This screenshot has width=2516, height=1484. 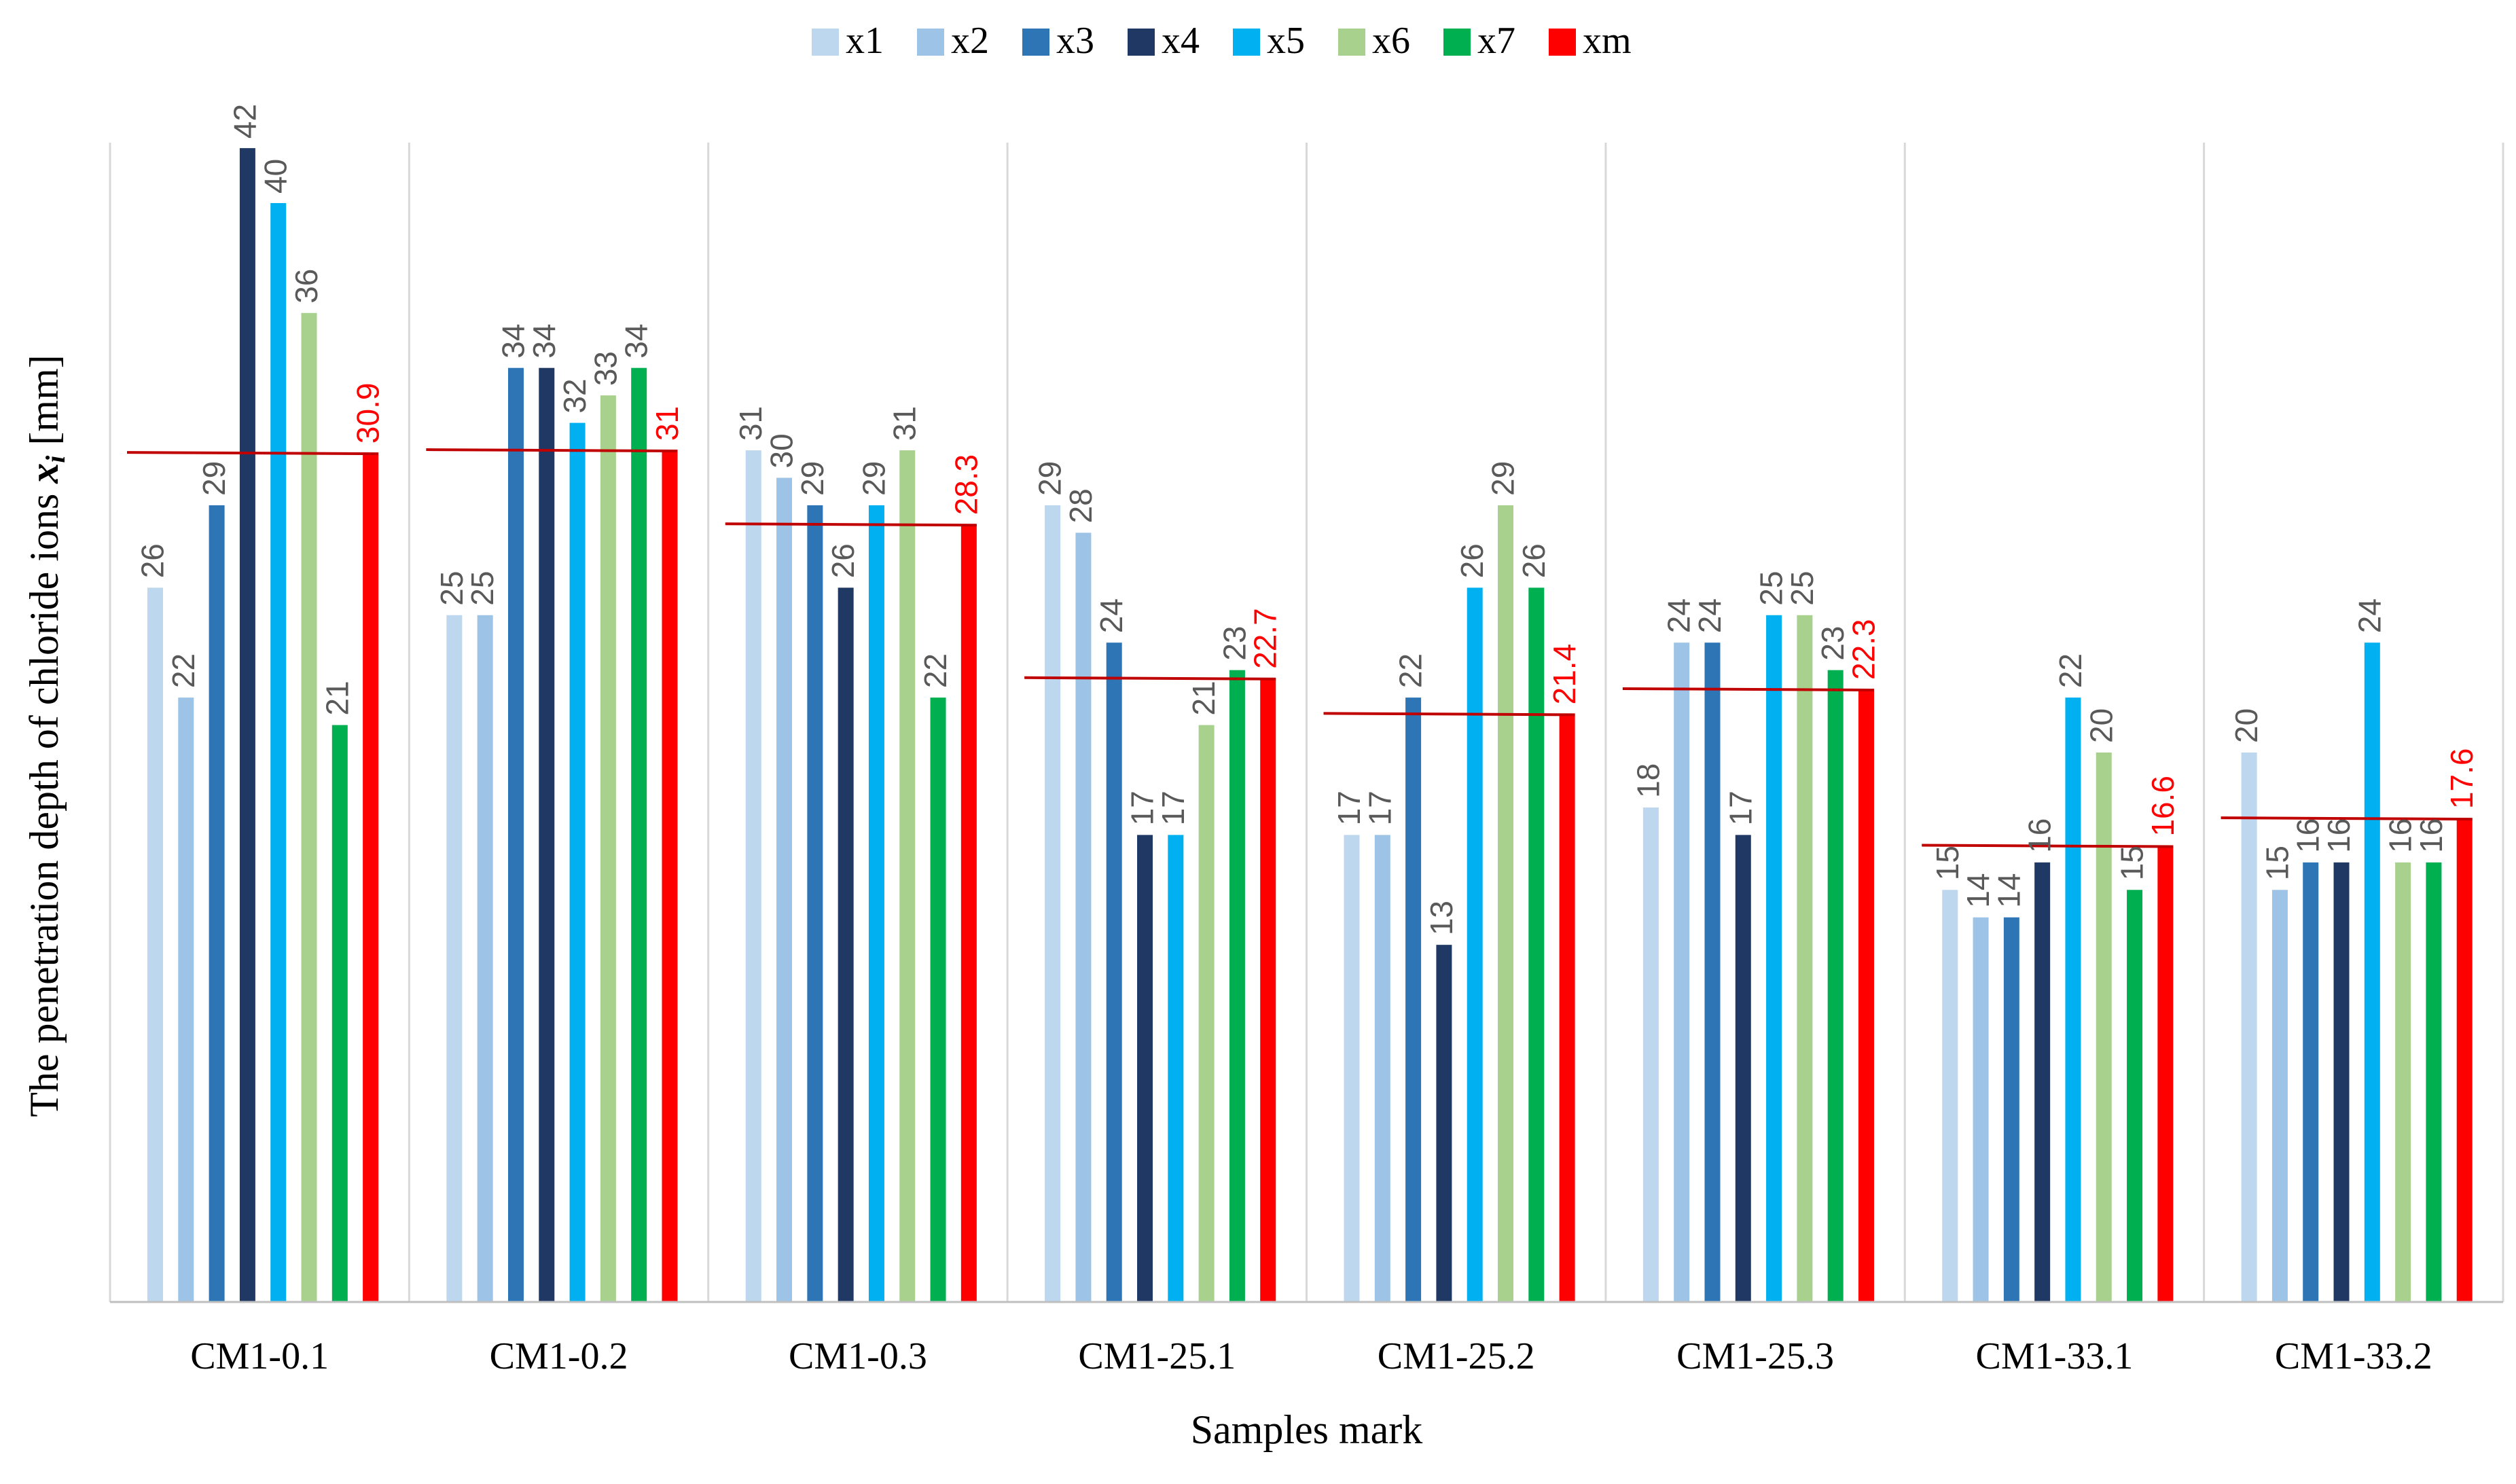 I want to click on legend: x1 x2 x3 x4 x5 x6 x7 xm, so click(x=1222, y=41).